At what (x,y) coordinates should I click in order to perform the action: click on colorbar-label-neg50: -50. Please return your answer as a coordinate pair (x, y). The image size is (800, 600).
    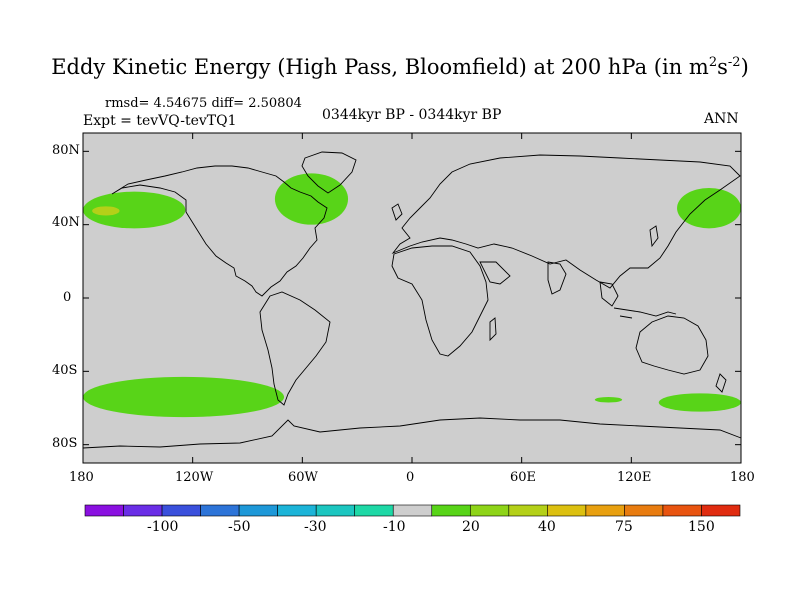
    Looking at the image, I should click on (239, 527).